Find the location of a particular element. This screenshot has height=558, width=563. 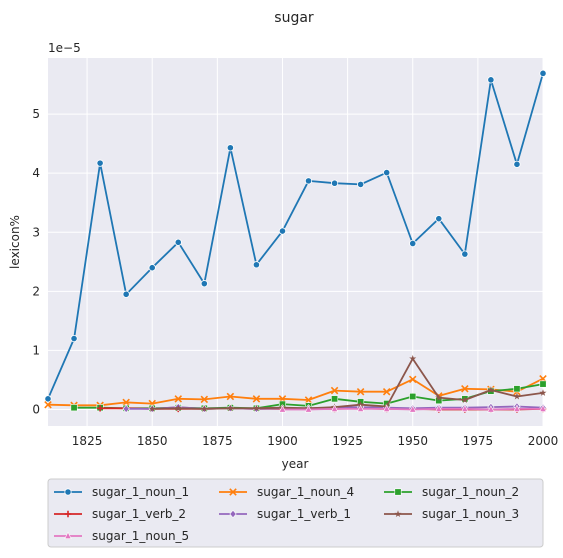

y-tick-label: 1 is located at coordinates (36, 350).